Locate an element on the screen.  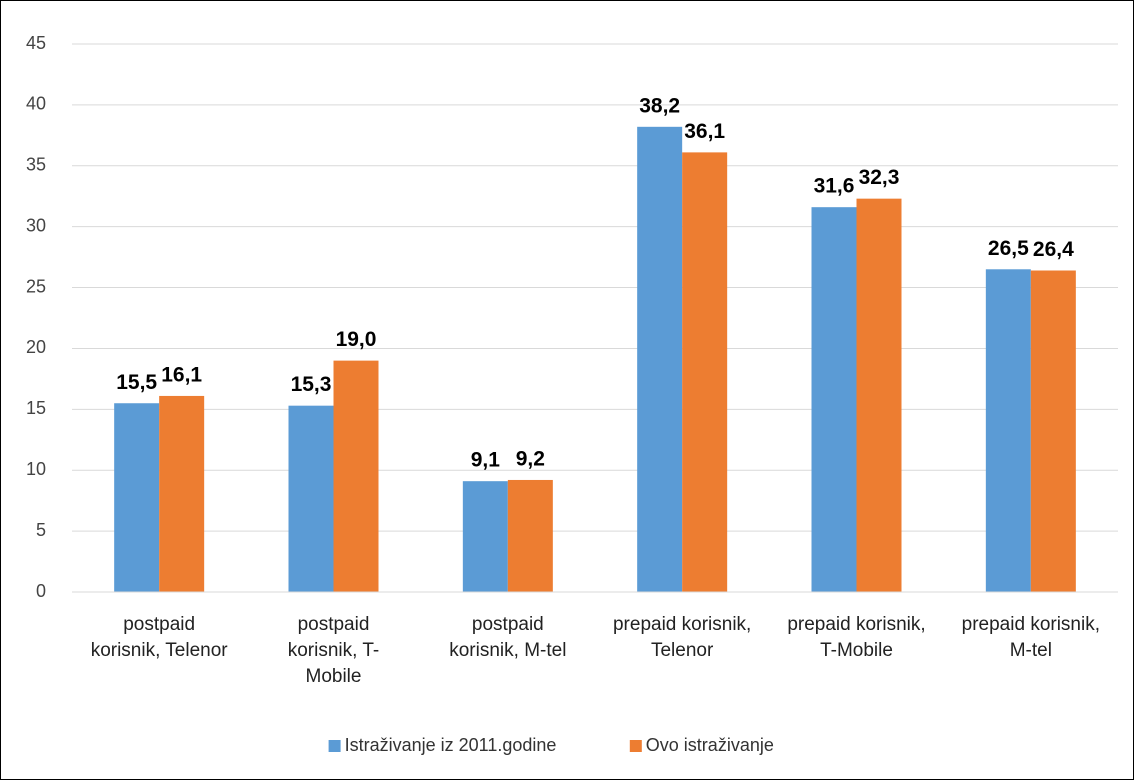
data-label: 31,6 is located at coordinates (834, 186).